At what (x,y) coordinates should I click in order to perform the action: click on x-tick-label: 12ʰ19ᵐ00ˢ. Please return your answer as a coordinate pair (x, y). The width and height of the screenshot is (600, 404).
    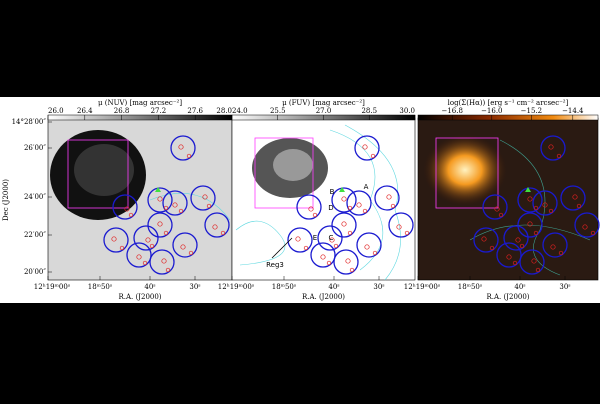
    Looking at the image, I should click on (236, 287).